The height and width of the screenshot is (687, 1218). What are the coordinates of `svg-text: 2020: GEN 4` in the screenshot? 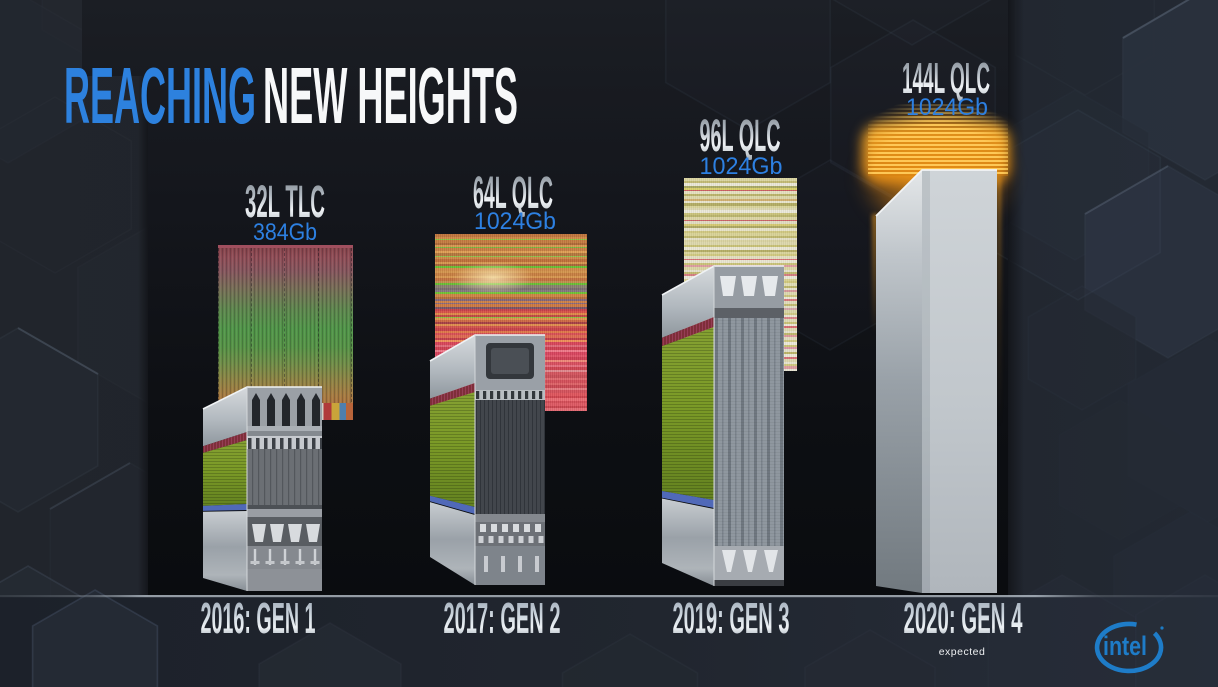 It's located at (963, 618).